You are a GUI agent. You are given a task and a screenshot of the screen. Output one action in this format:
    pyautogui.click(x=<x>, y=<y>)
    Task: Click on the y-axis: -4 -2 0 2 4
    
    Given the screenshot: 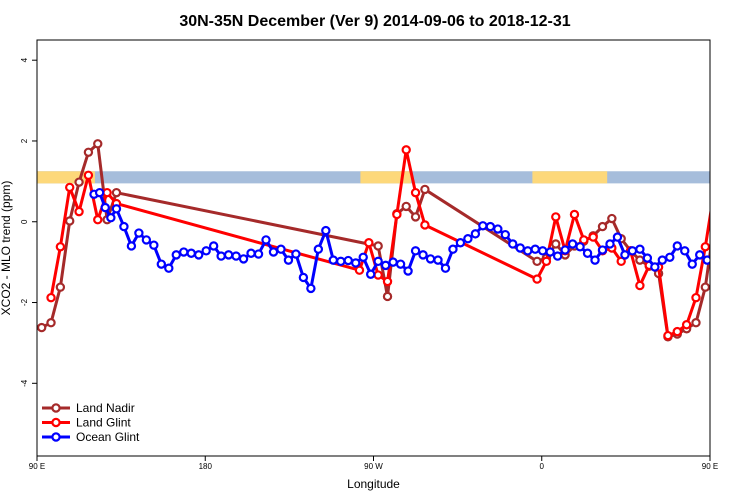 What is the action you would take?
    pyautogui.click(x=28, y=222)
    